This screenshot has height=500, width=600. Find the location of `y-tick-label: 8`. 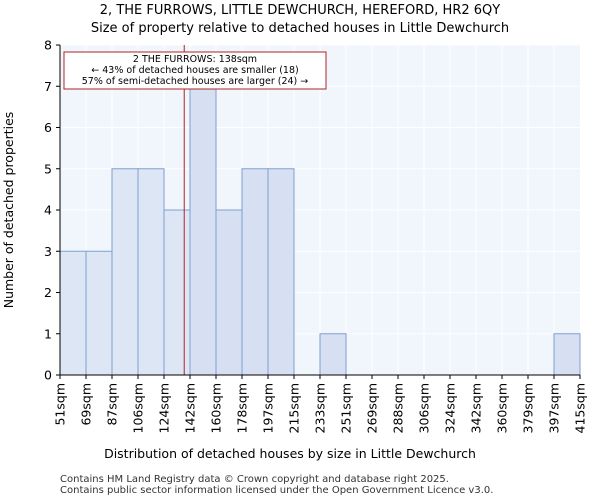

y-tick-label: 8 is located at coordinates (48, 45).